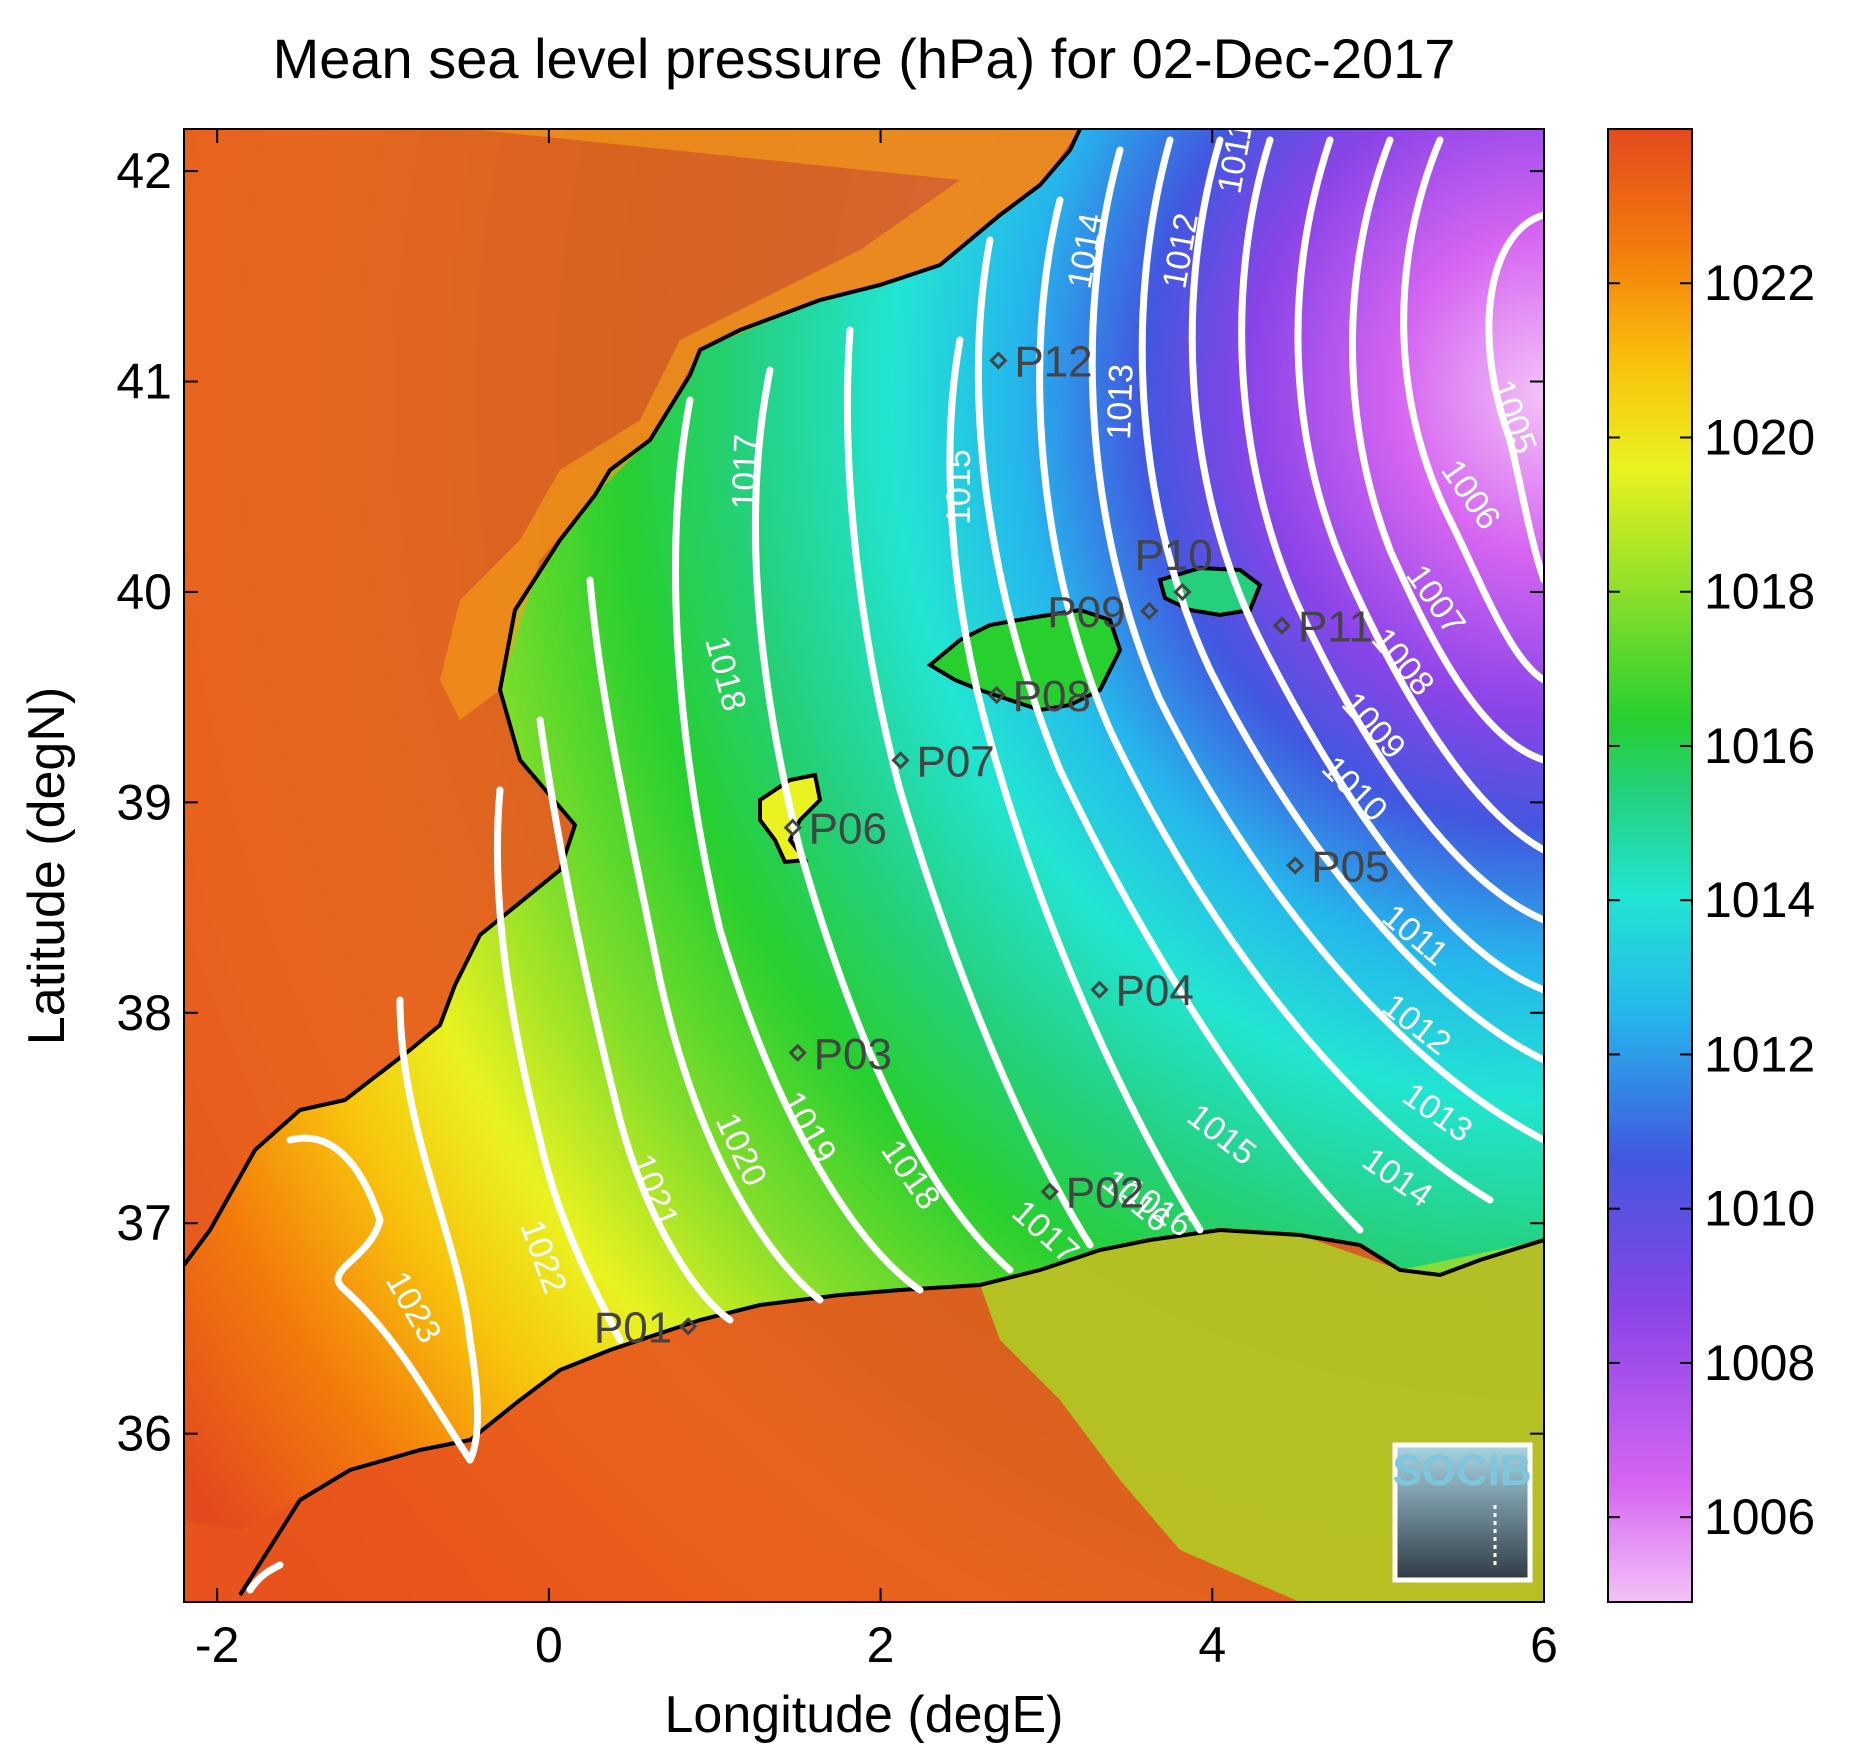  I want to click on station-label: P05, so click(1350, 867).